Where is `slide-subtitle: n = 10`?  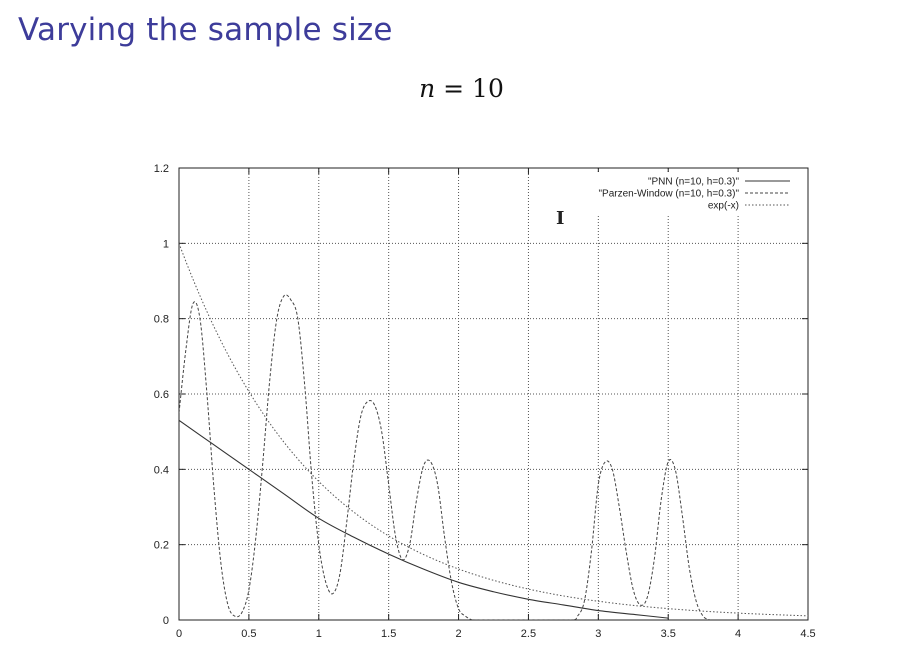 slide-subtitle: n = 10 is located at coordinates (461, 88).